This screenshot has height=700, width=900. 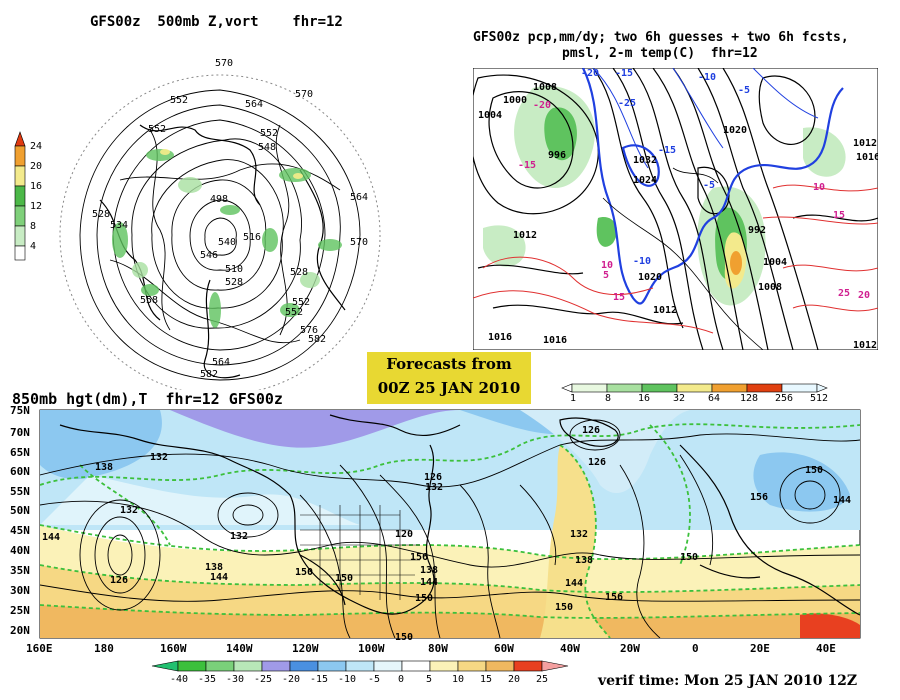 I want to click on contour-label: 548, so click(x=267, y=147).